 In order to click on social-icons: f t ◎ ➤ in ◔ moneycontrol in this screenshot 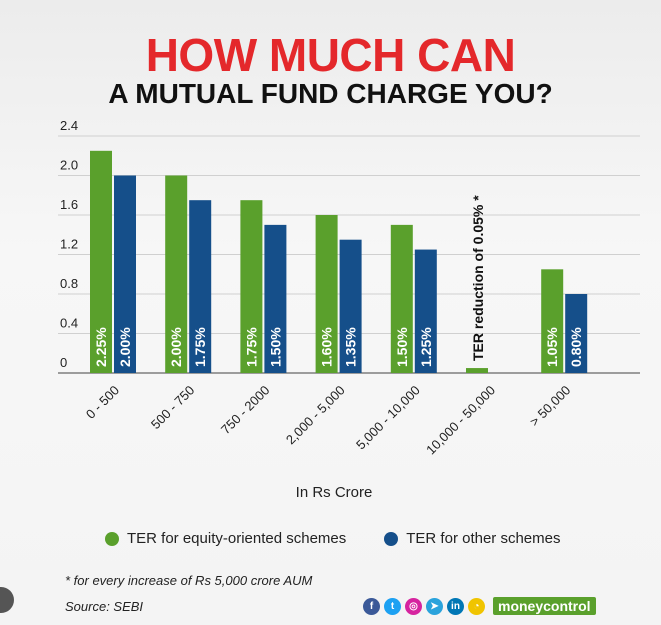, I will do `click(479, 606)`.